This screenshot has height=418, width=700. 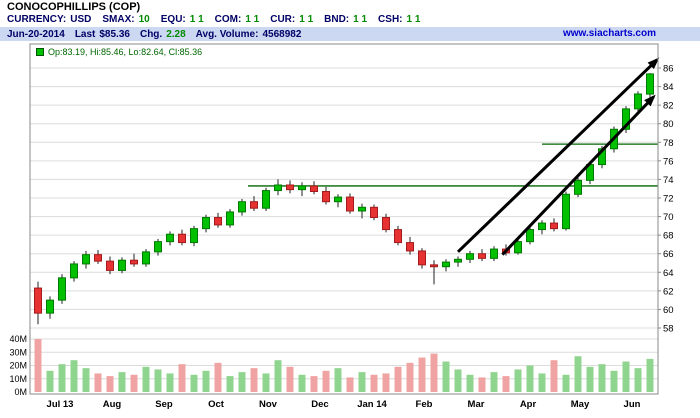 What do you see at coordinates (60, 404) in the screenshot?
I see `month-tick-label: Jul 13` at bounding box center [60, 404].